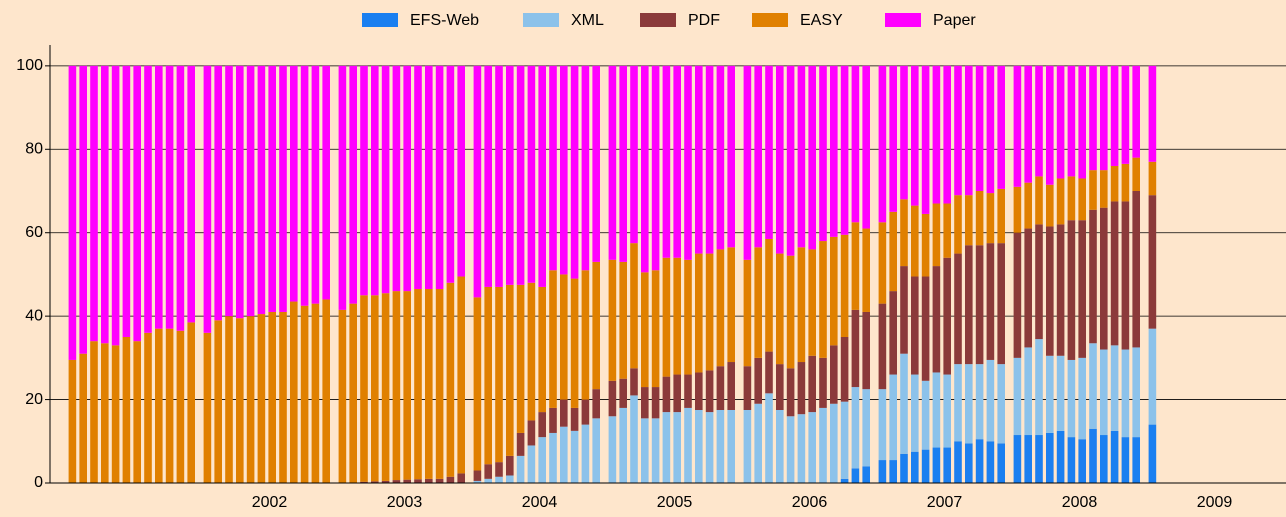  I want to click on x-tick-label: 2007, so click(945, 502).